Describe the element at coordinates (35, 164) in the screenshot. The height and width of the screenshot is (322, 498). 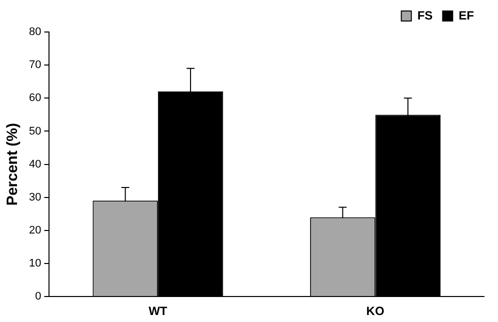
I see `y-tick-label: 40` at that location.